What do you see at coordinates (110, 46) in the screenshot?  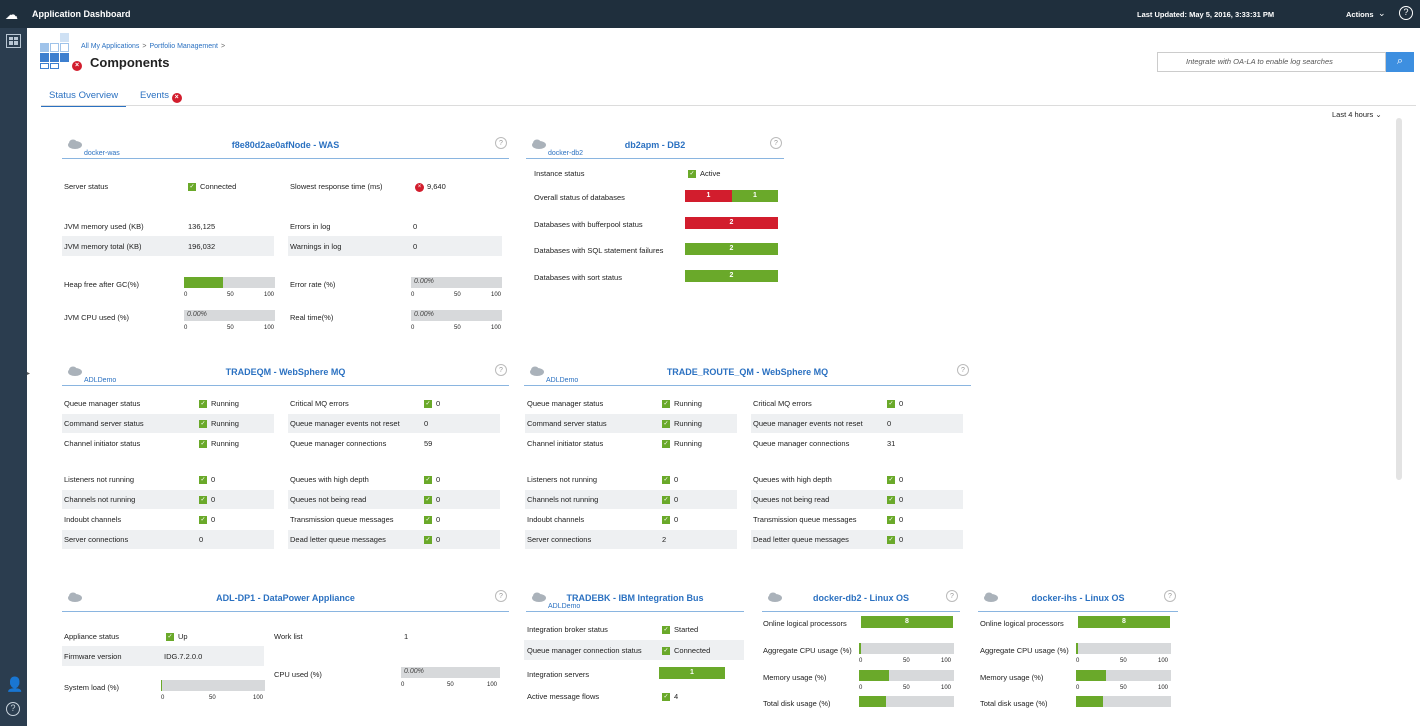 I see `breadcrumb-all-apps: All My Applications` at bounding box center [110, 46].